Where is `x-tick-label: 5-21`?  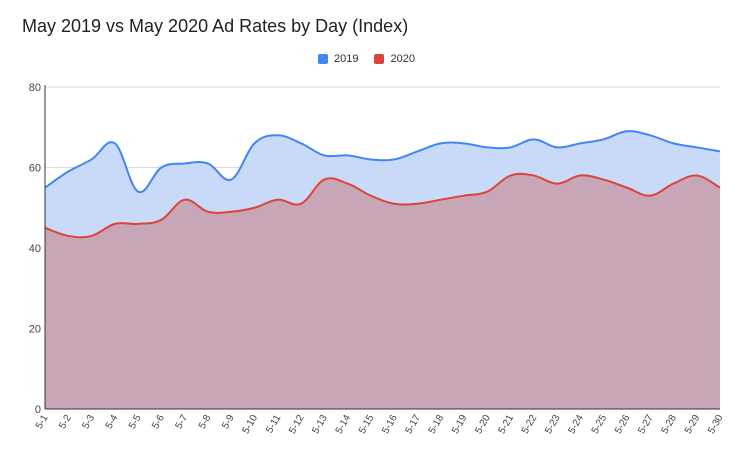
x-tick-label: 5-21 is located at coordinates (507, 424).